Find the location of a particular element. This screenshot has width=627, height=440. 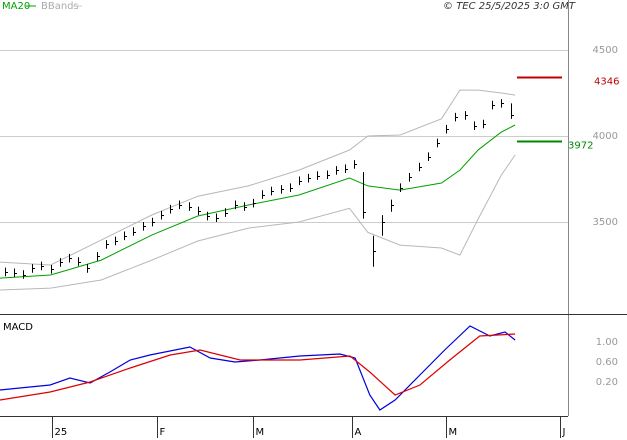

macd-title: MACD is located at coordinates (18, 327).